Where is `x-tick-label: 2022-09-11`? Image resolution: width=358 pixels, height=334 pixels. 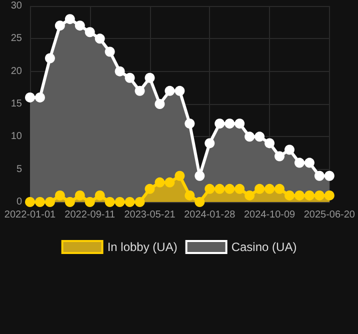 x-tick-label: 2022-09-11 is located at coordinates (90, 215).